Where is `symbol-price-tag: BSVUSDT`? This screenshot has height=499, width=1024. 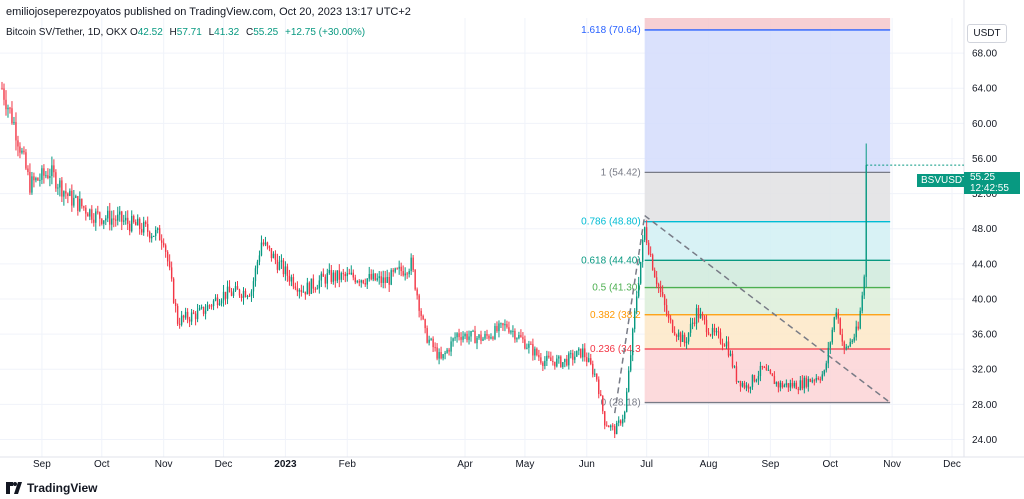
symbol-price-tag: BSVUSDT is located at coordinates (945, 180).